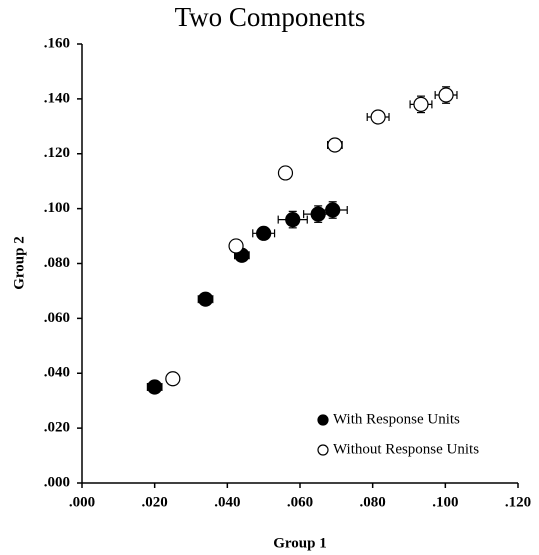  What do you see at coordinates (57, 373) in the screenshot?
I see `y-tick-label: .040` at bounding box center [57, 373].